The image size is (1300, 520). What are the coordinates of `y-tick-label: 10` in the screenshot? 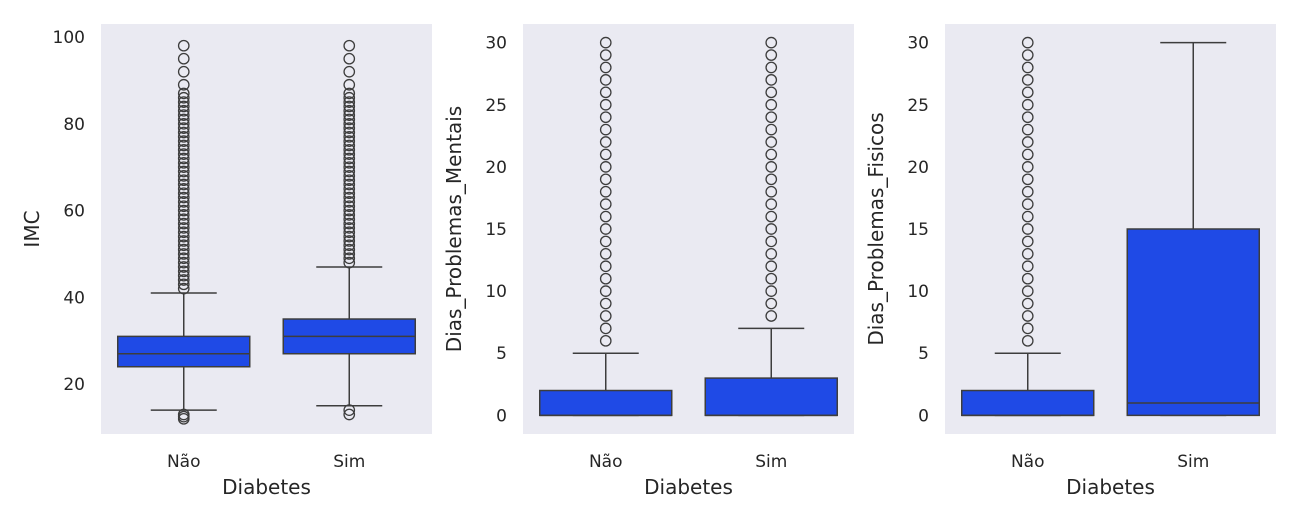 It's located at (918, 292).